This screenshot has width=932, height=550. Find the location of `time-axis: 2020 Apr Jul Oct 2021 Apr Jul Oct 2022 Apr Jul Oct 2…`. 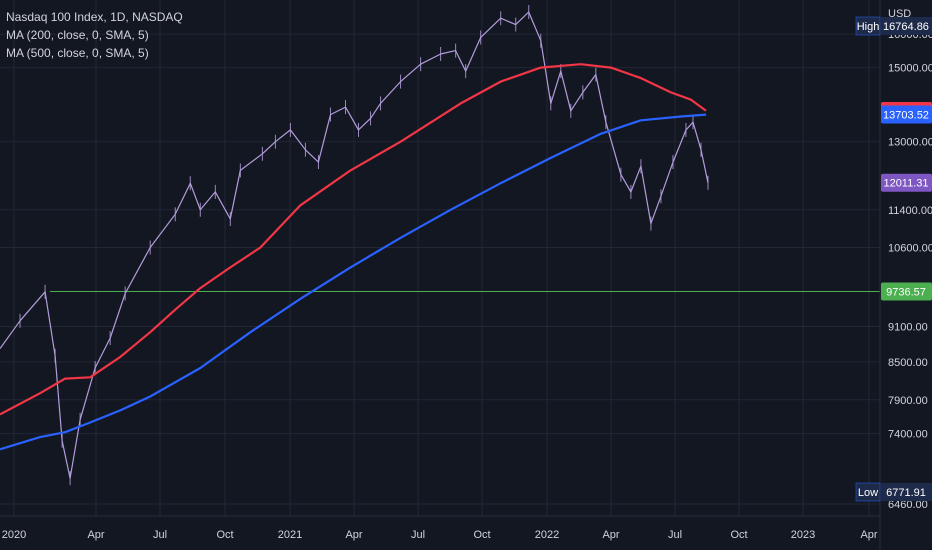

time-axis: 2020 Apr Jul Oct 2021 Apr Jul Oct 2022 Apr Jul Oct 2… is located at coordinates (466, 532).